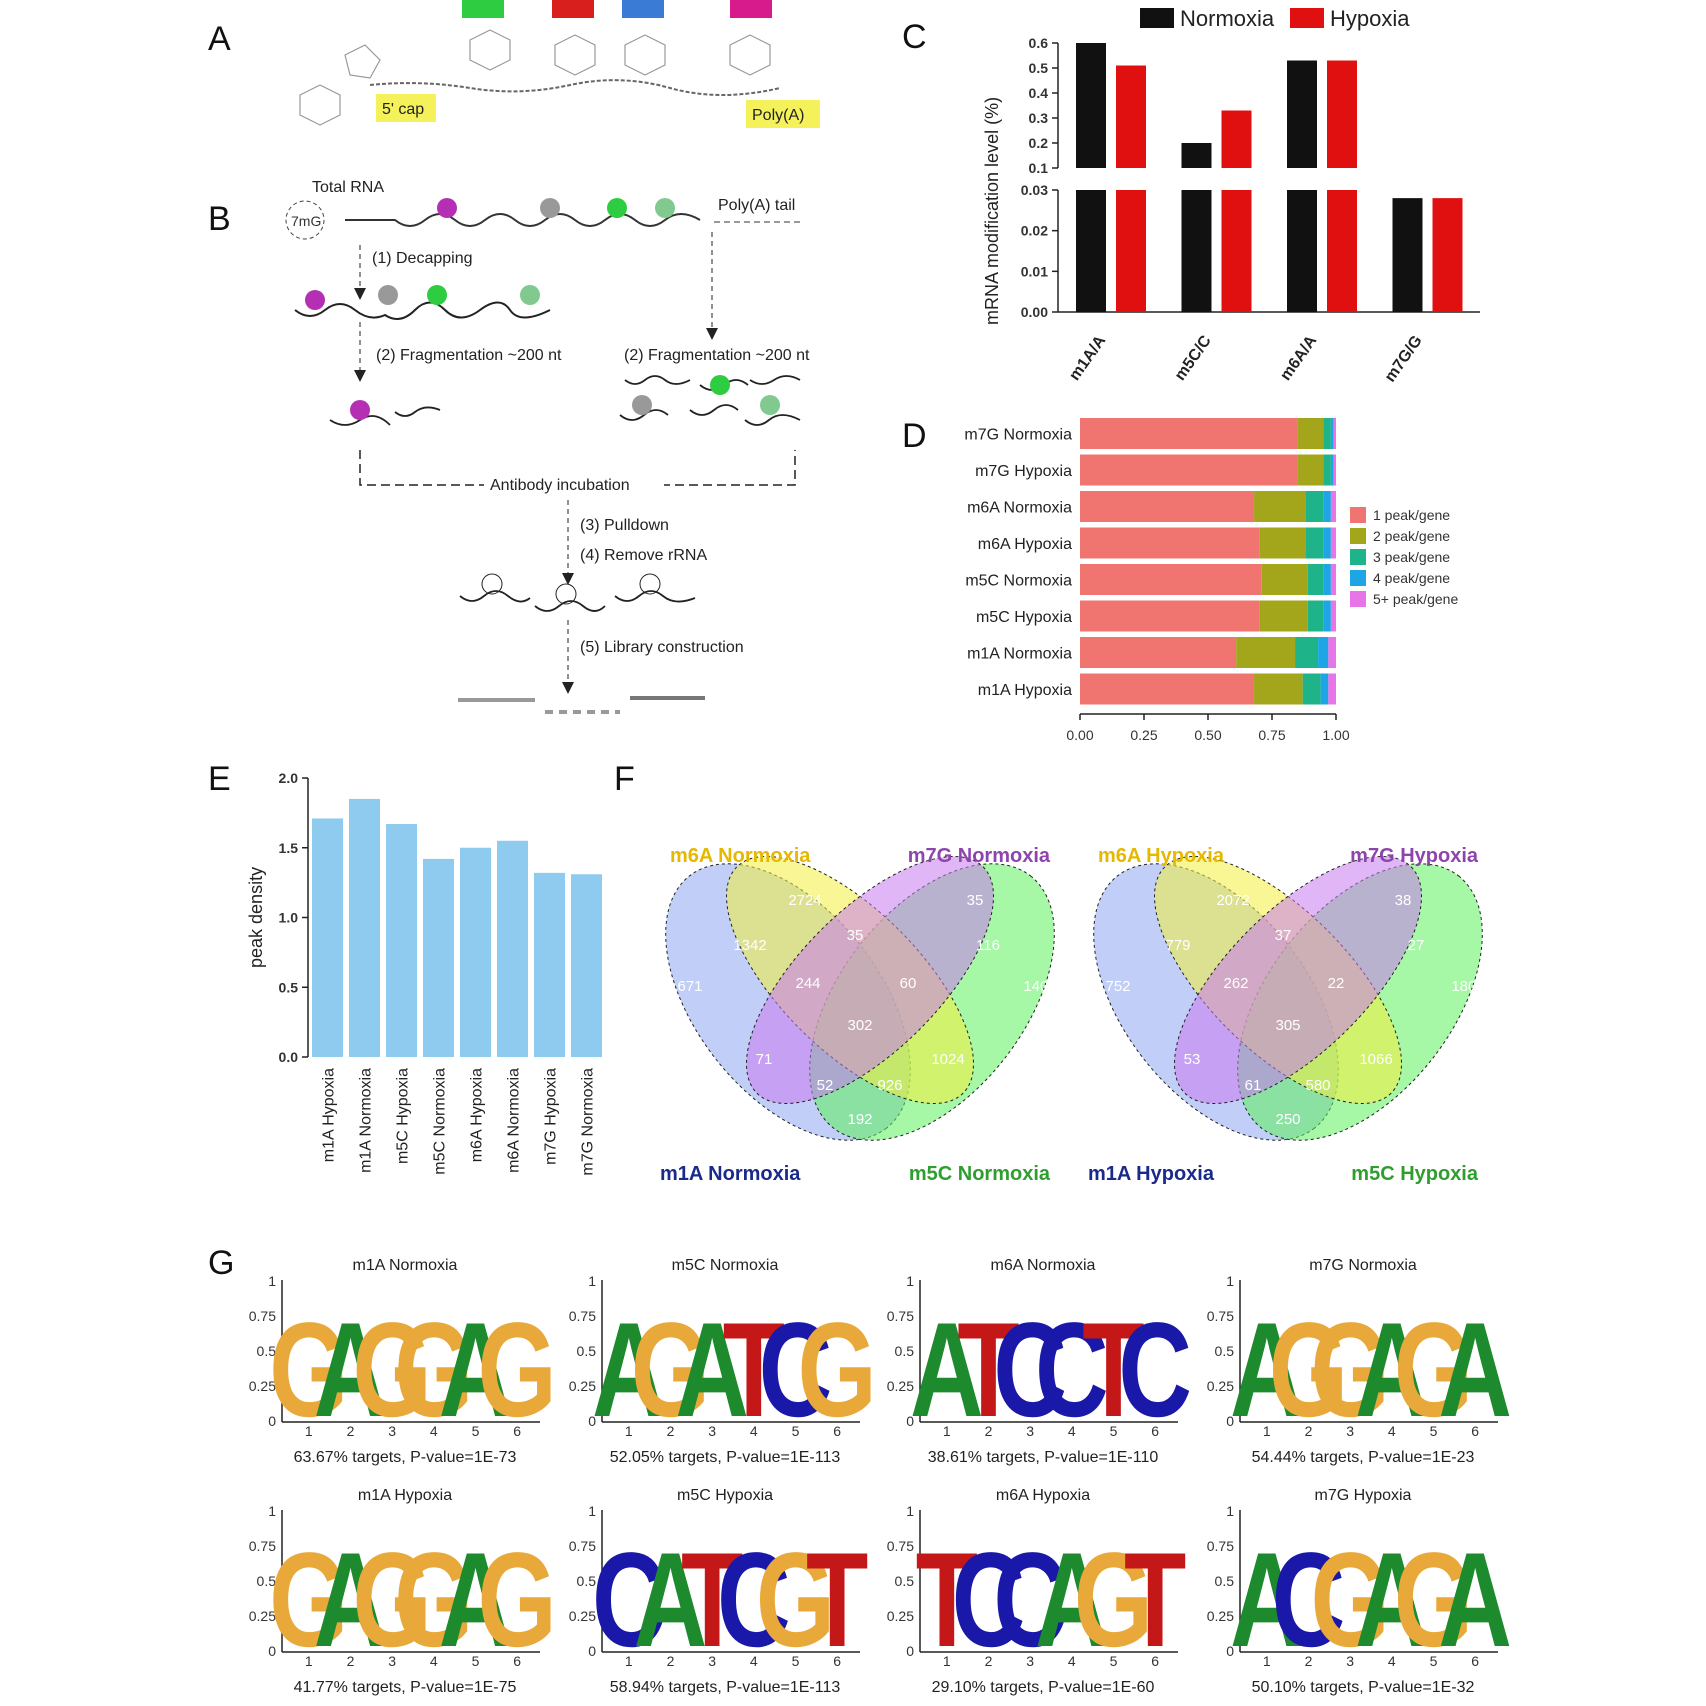 This screenshot has width=1706, height=1706. Describe the element at coordinates (624, 525) in the screenshot. I see `step-pulldown: (3) Pulldown` at that location.